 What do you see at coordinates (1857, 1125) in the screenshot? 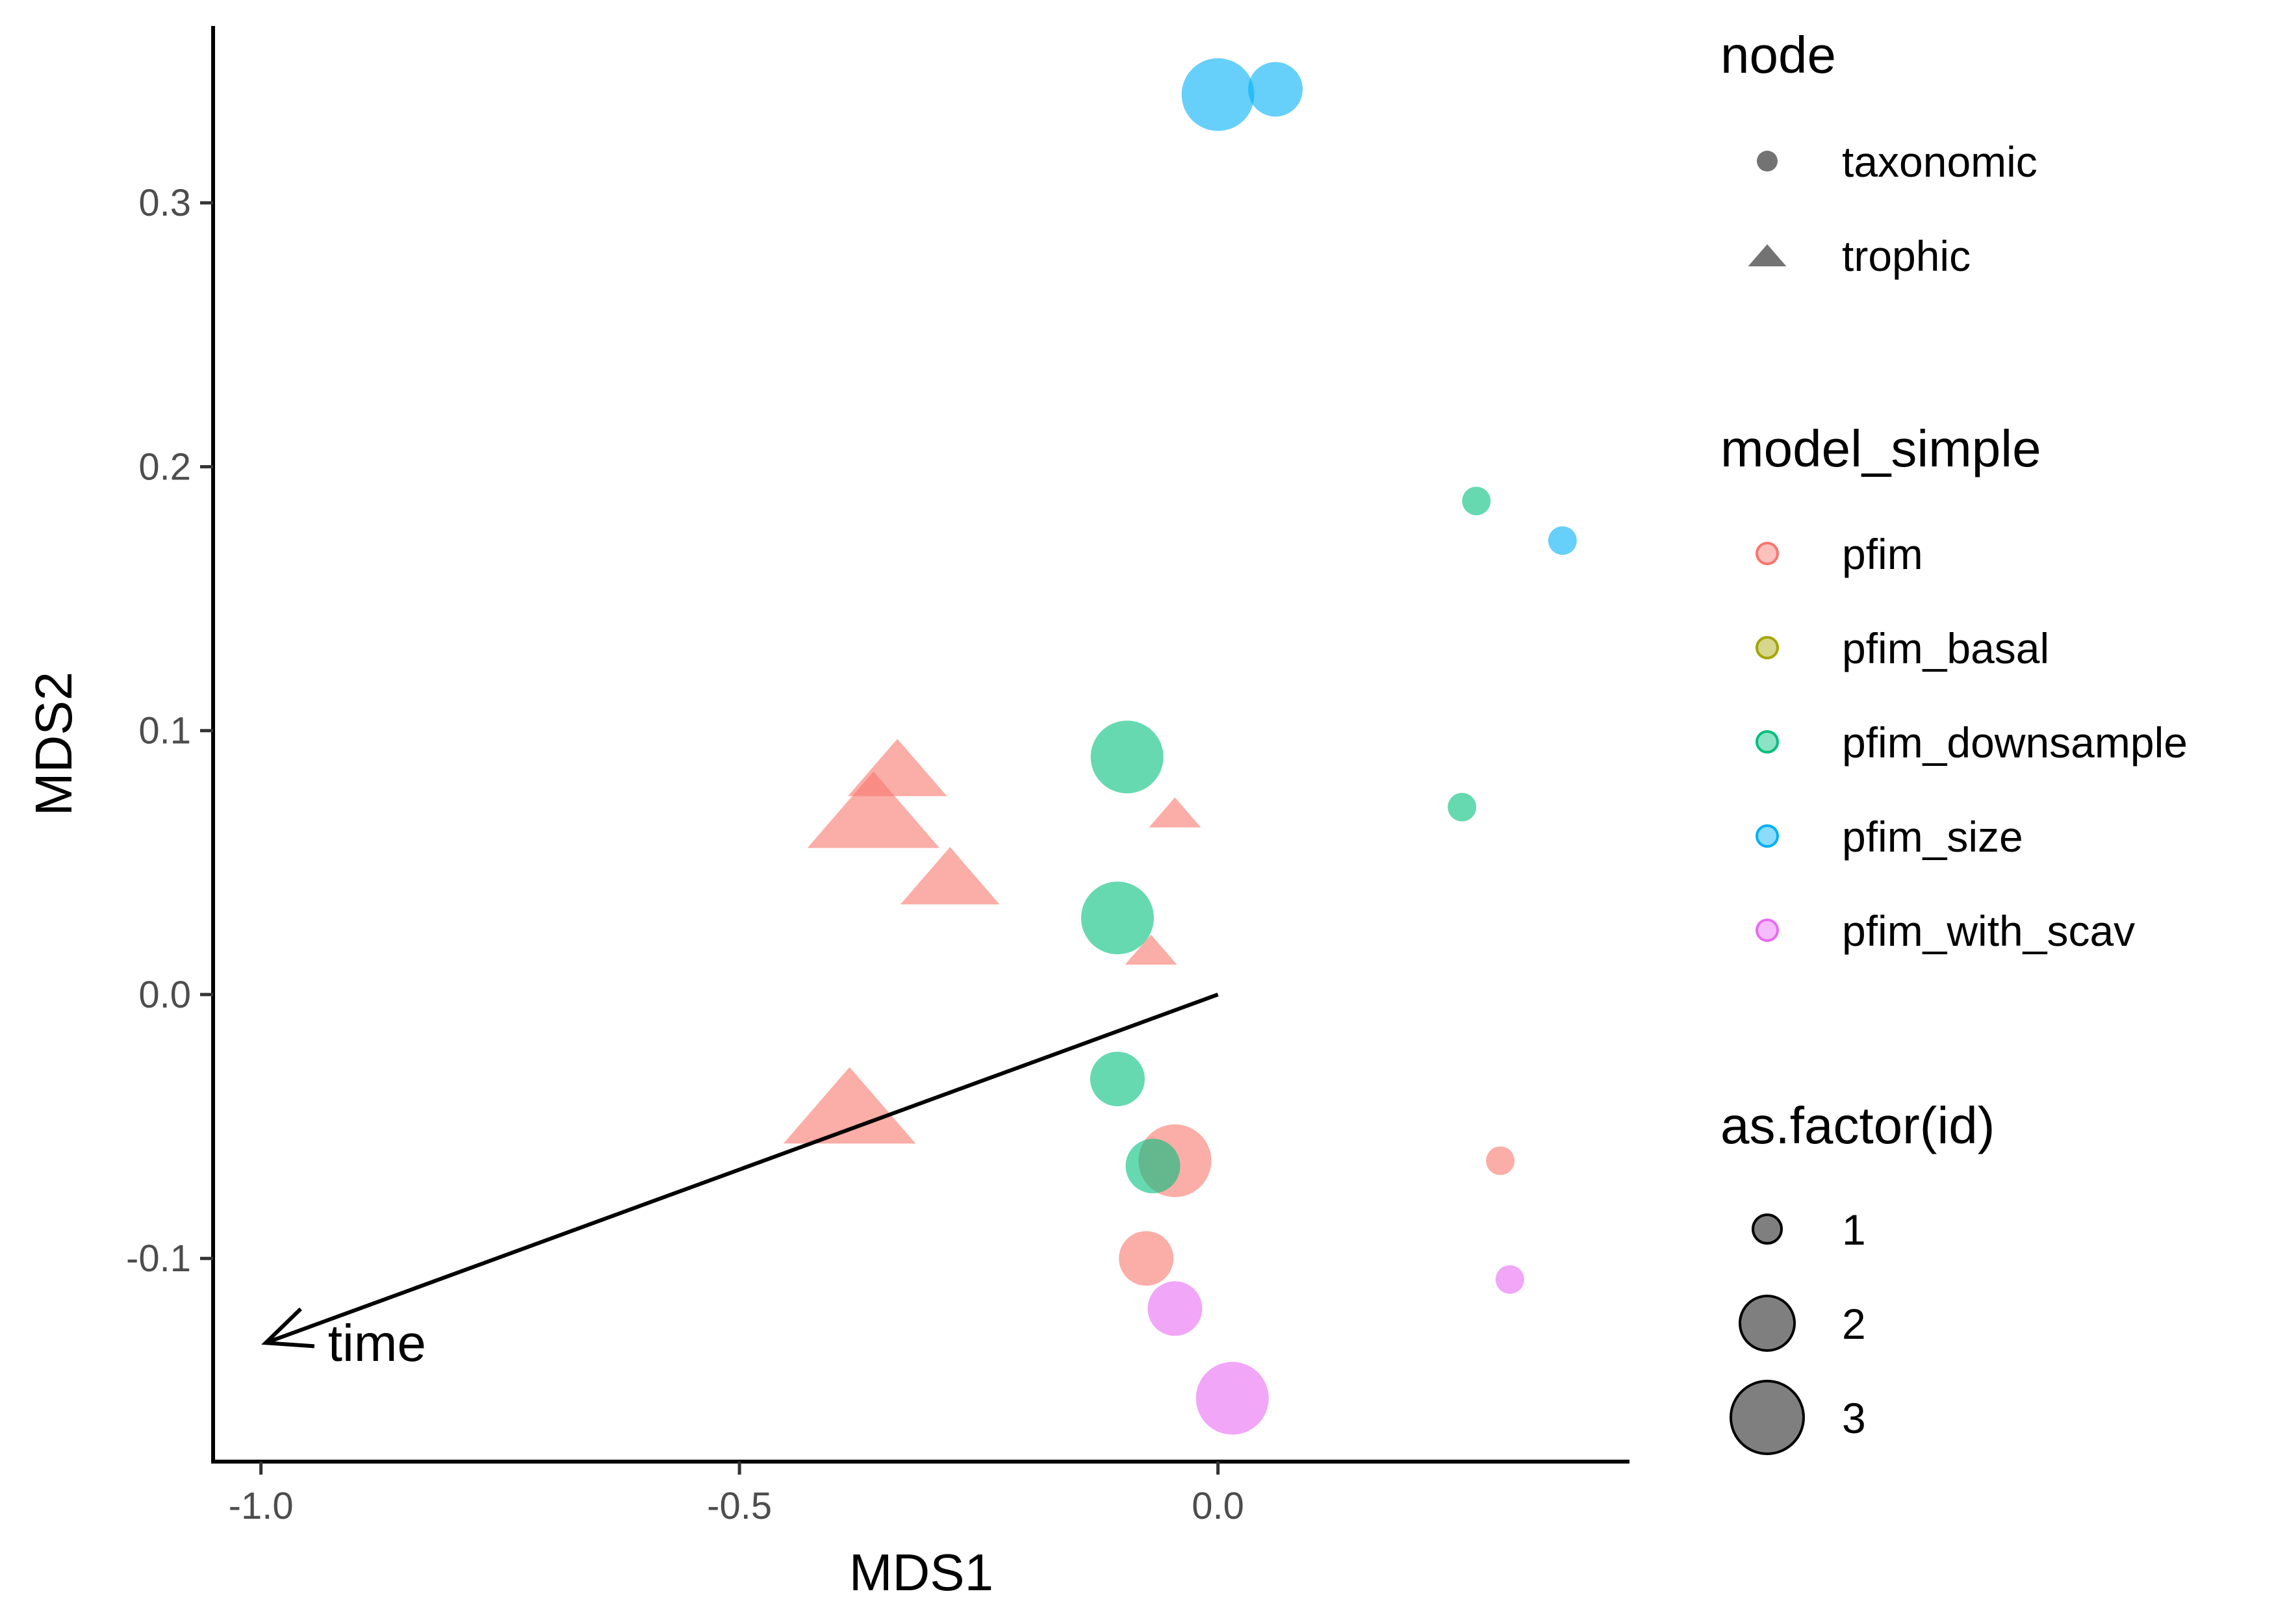
I see `legend-title: as.factor(id)` at bounding box center [1857, 1125].